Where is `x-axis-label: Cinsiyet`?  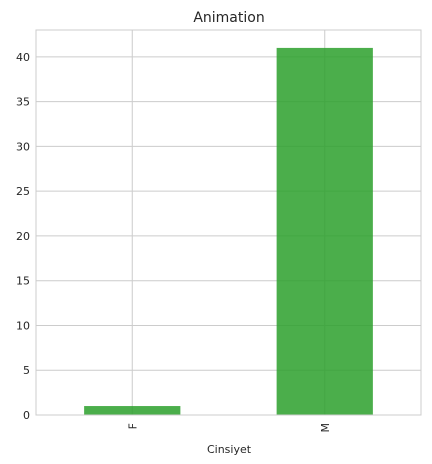 x-axis-label: Cinsiyet is located at coordinates (229, 449).